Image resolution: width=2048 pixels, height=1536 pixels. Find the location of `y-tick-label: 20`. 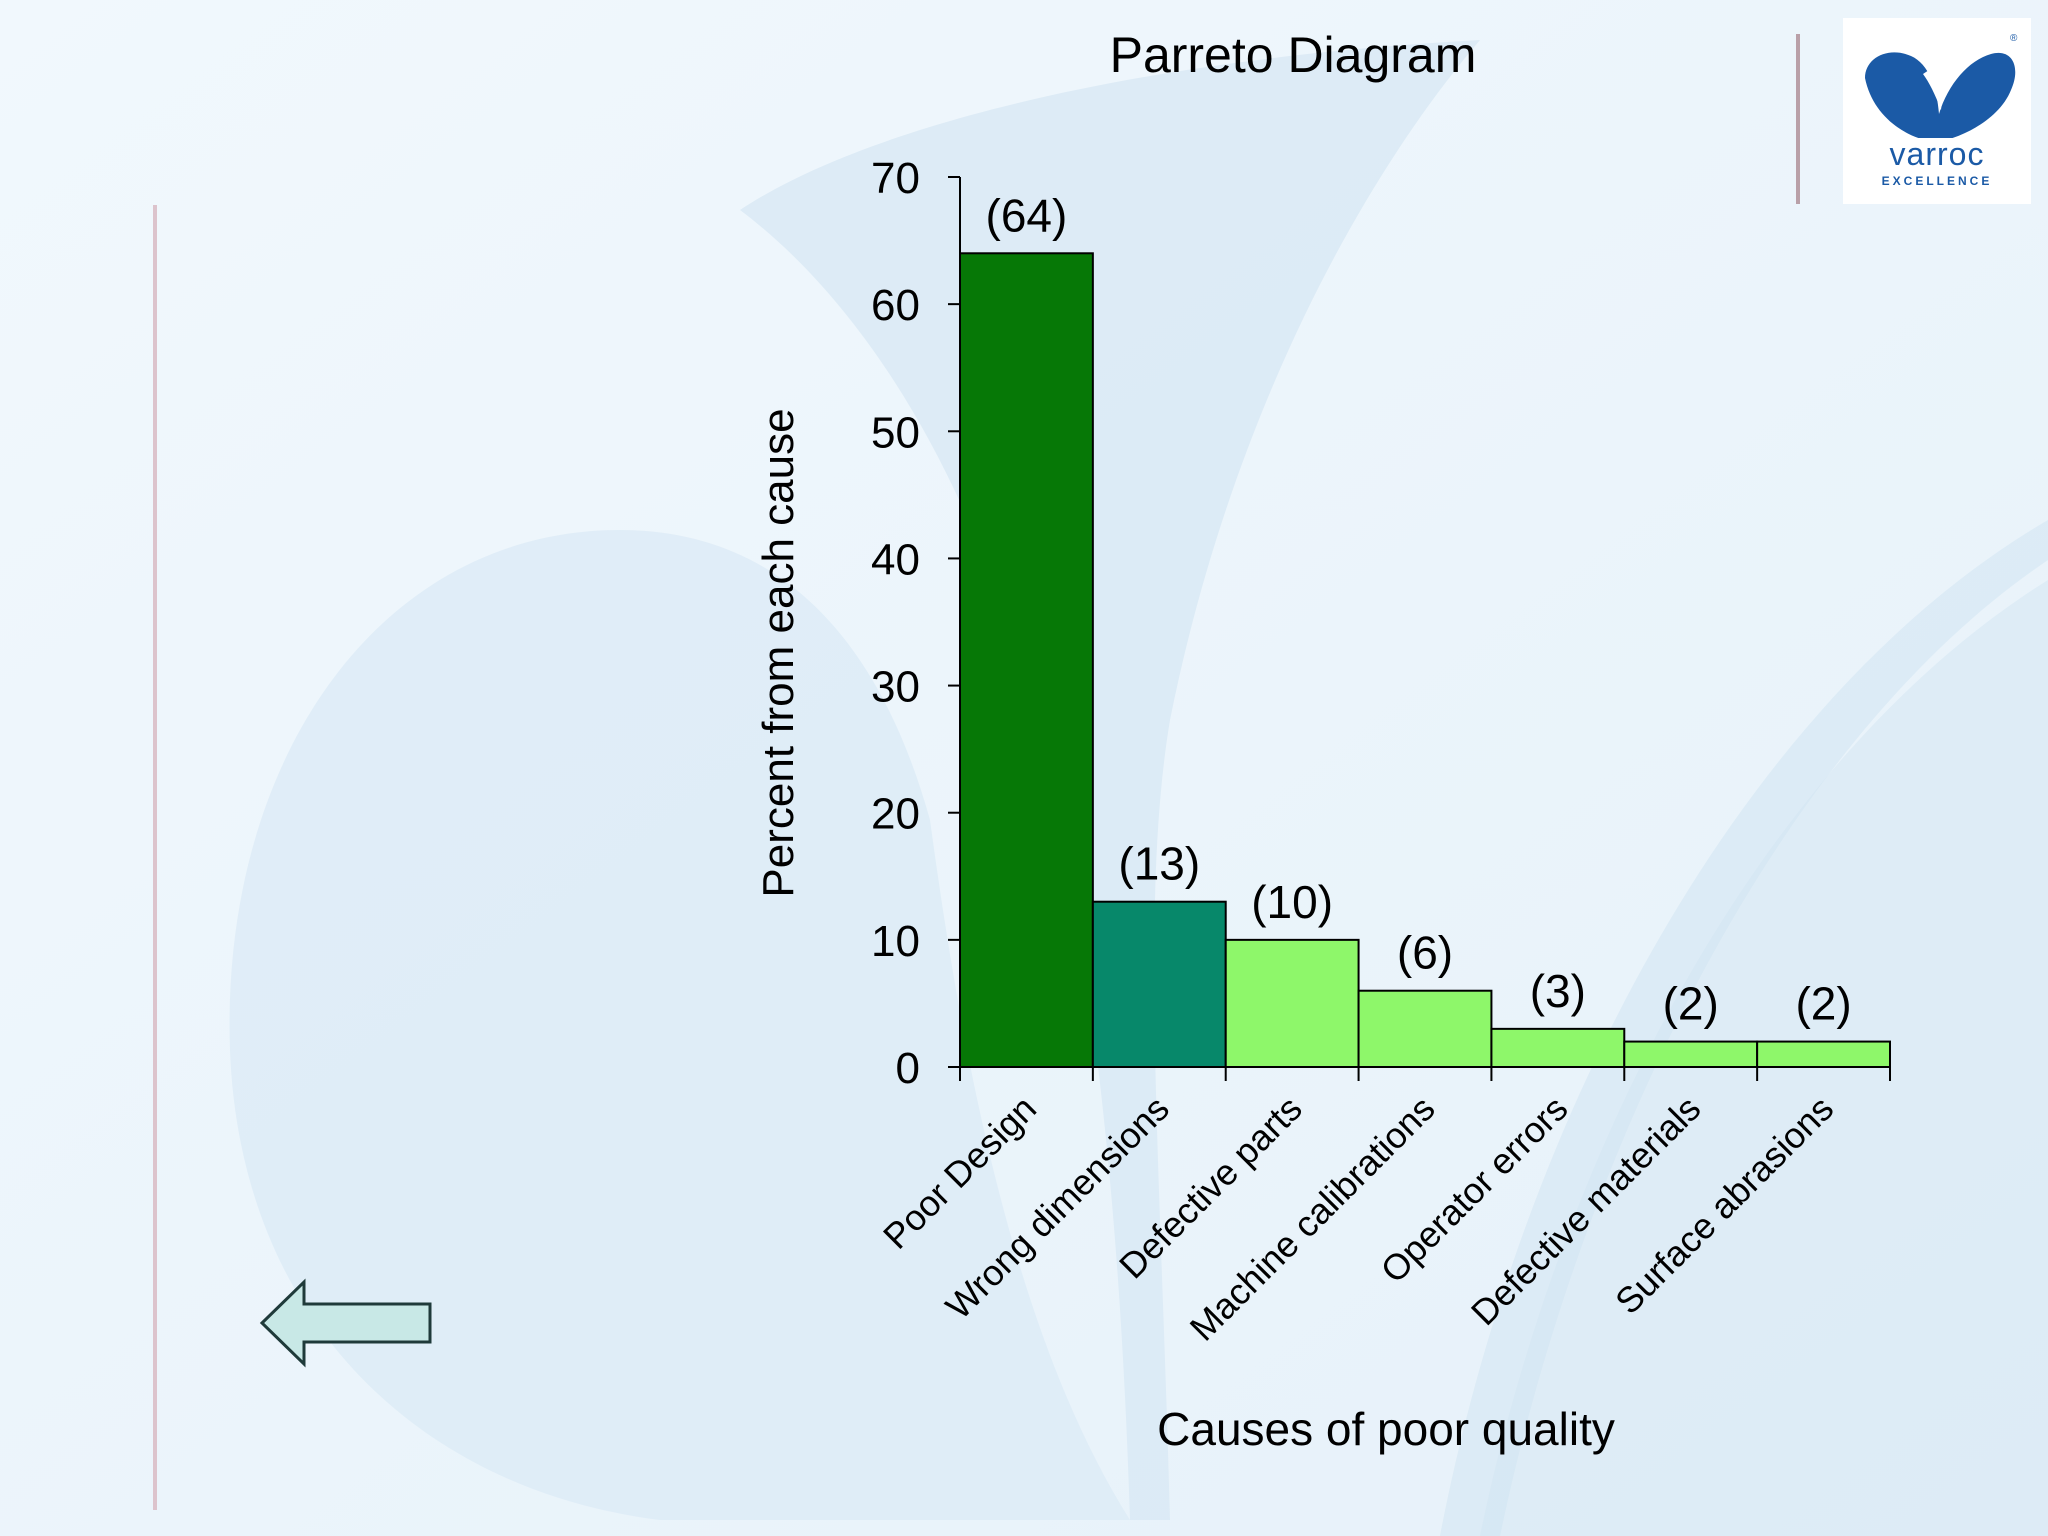

y-tick-label: 20 is located at coordinates (895, 814).